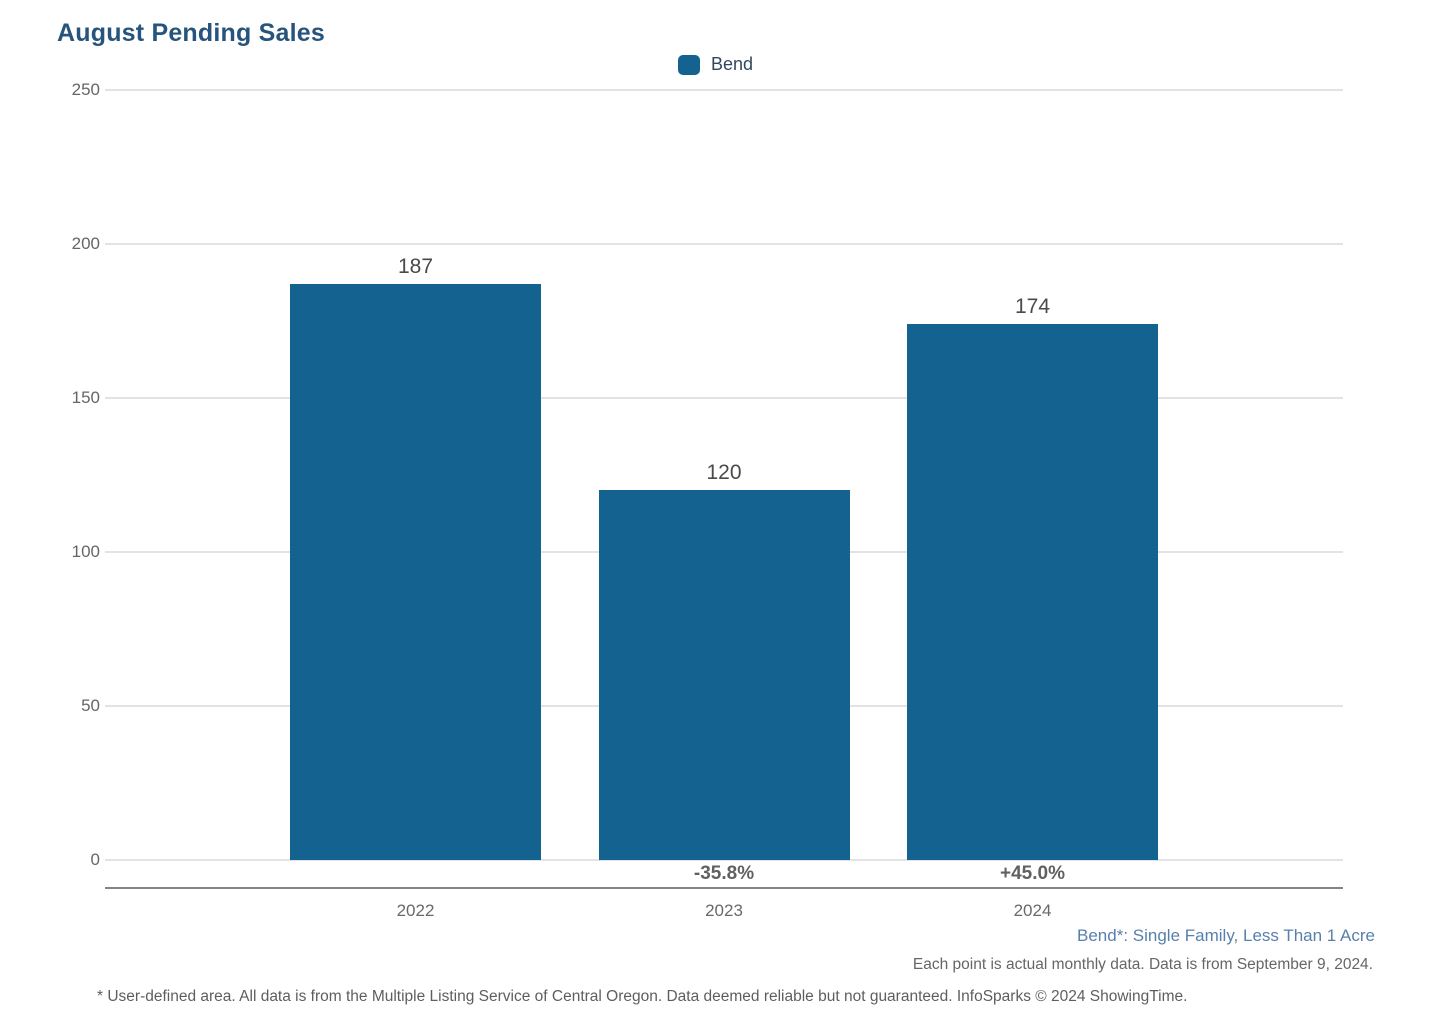 The width and height of the screenshot is (1431, 1021). What do you see at coordinates (1226, 935) in the screenshot?
I see `footnote-series-definition: Bend*: Single Family, Less Than 1 Acre` at bounding box center [1226, 935].